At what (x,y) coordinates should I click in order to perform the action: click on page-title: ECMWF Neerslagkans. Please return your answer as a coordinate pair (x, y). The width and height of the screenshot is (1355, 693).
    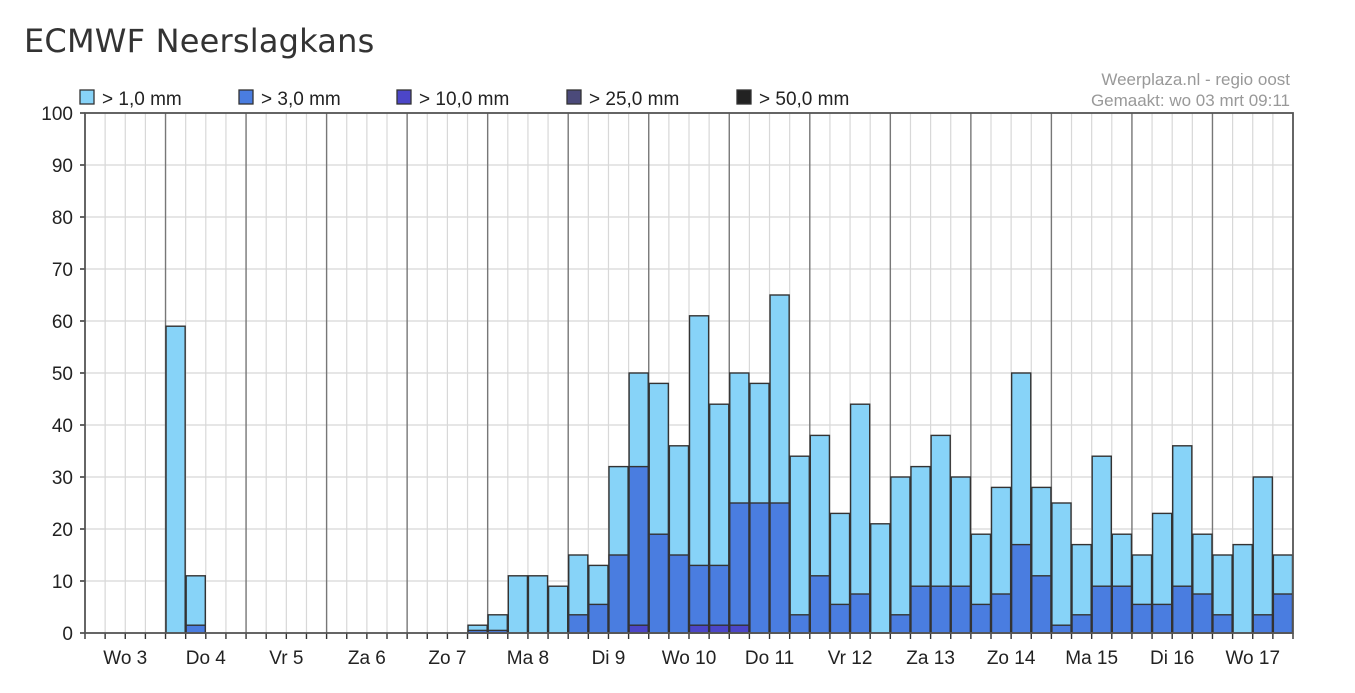
    Looking at the image, I should click on (199, 41).